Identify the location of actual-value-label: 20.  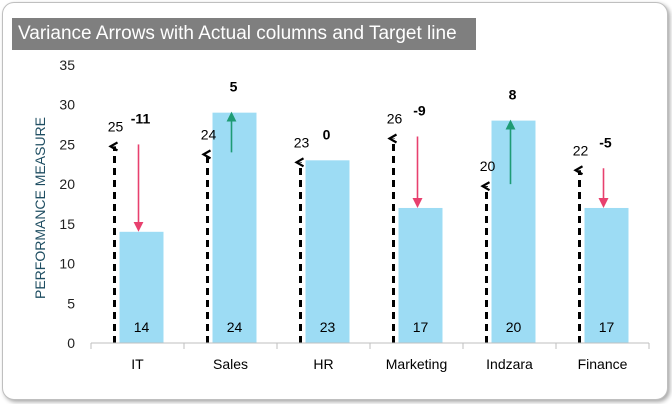
(514, 327).